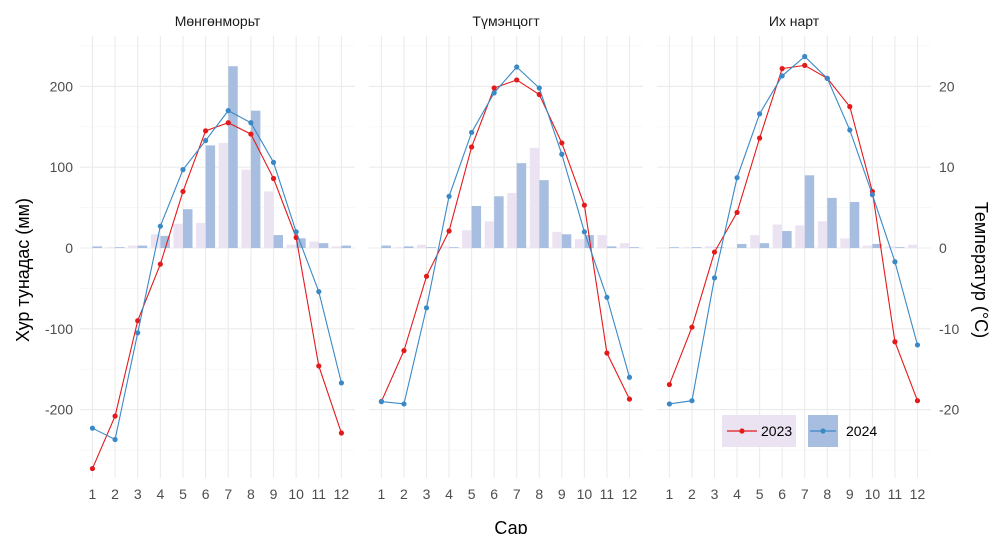 The image size is (995, 534). What do you see at coordinates (742, 431) in the screenshot?
I see `legend-key-2023-point` at bounding box center [742, 431].